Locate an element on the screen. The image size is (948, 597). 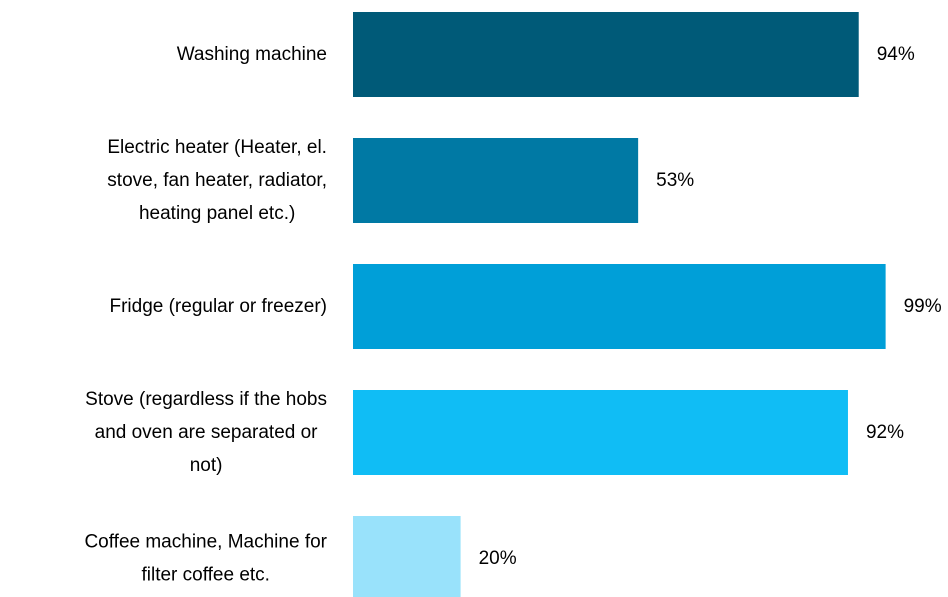
category-label-2-line-3: heating panel etc.) is located at coordinates (217, 213).